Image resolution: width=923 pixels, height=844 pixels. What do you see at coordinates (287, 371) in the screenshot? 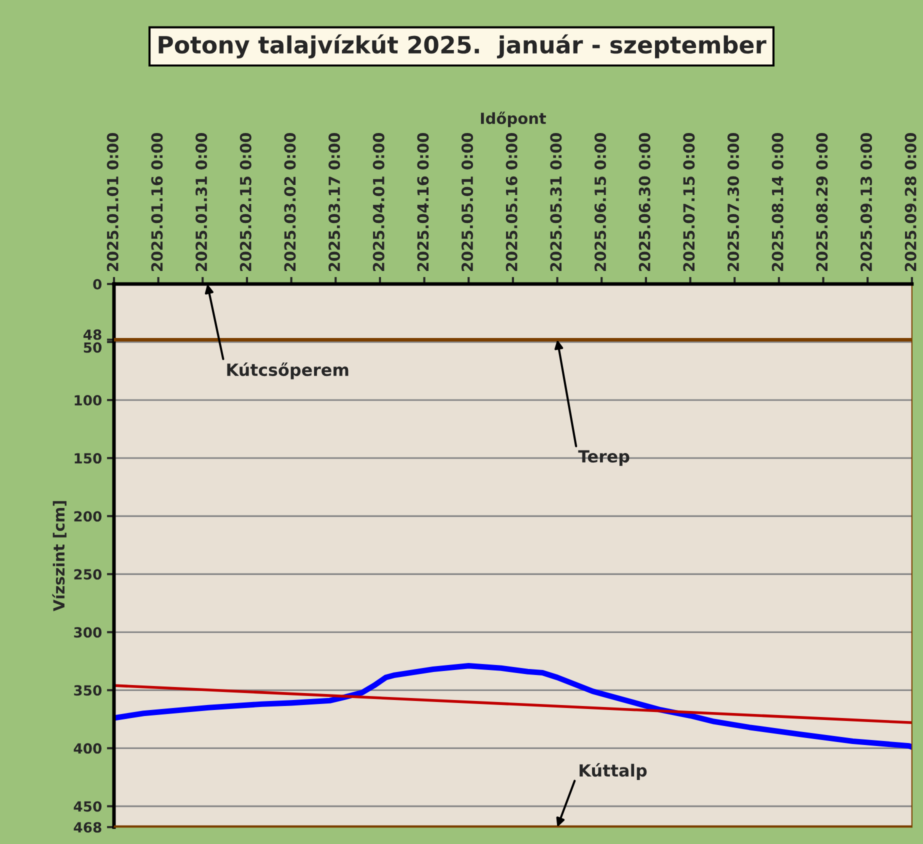
I see `annotation: Kútcsőperem` at bounding box center [287, 371].